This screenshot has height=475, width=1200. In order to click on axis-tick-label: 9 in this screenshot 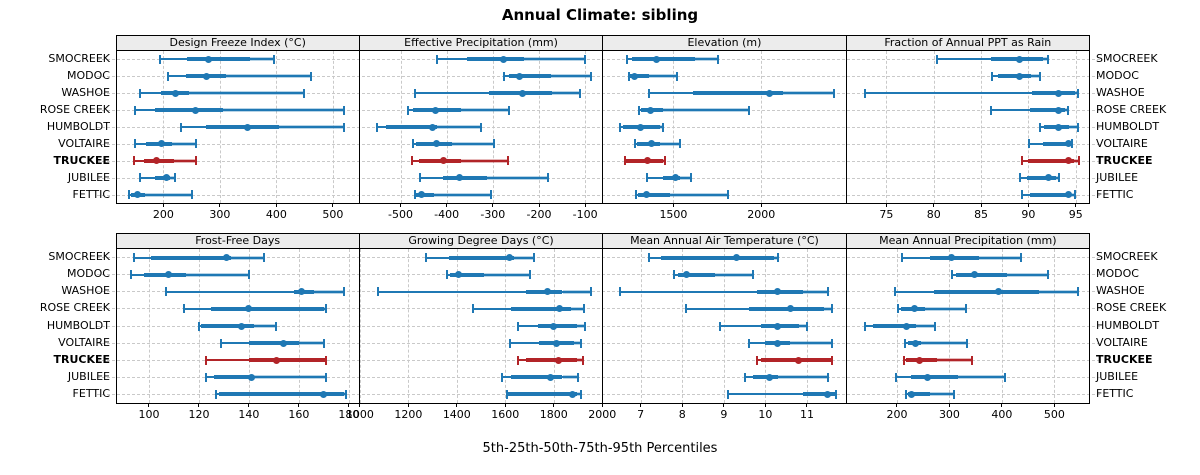, I will do `click(724, 414)`.